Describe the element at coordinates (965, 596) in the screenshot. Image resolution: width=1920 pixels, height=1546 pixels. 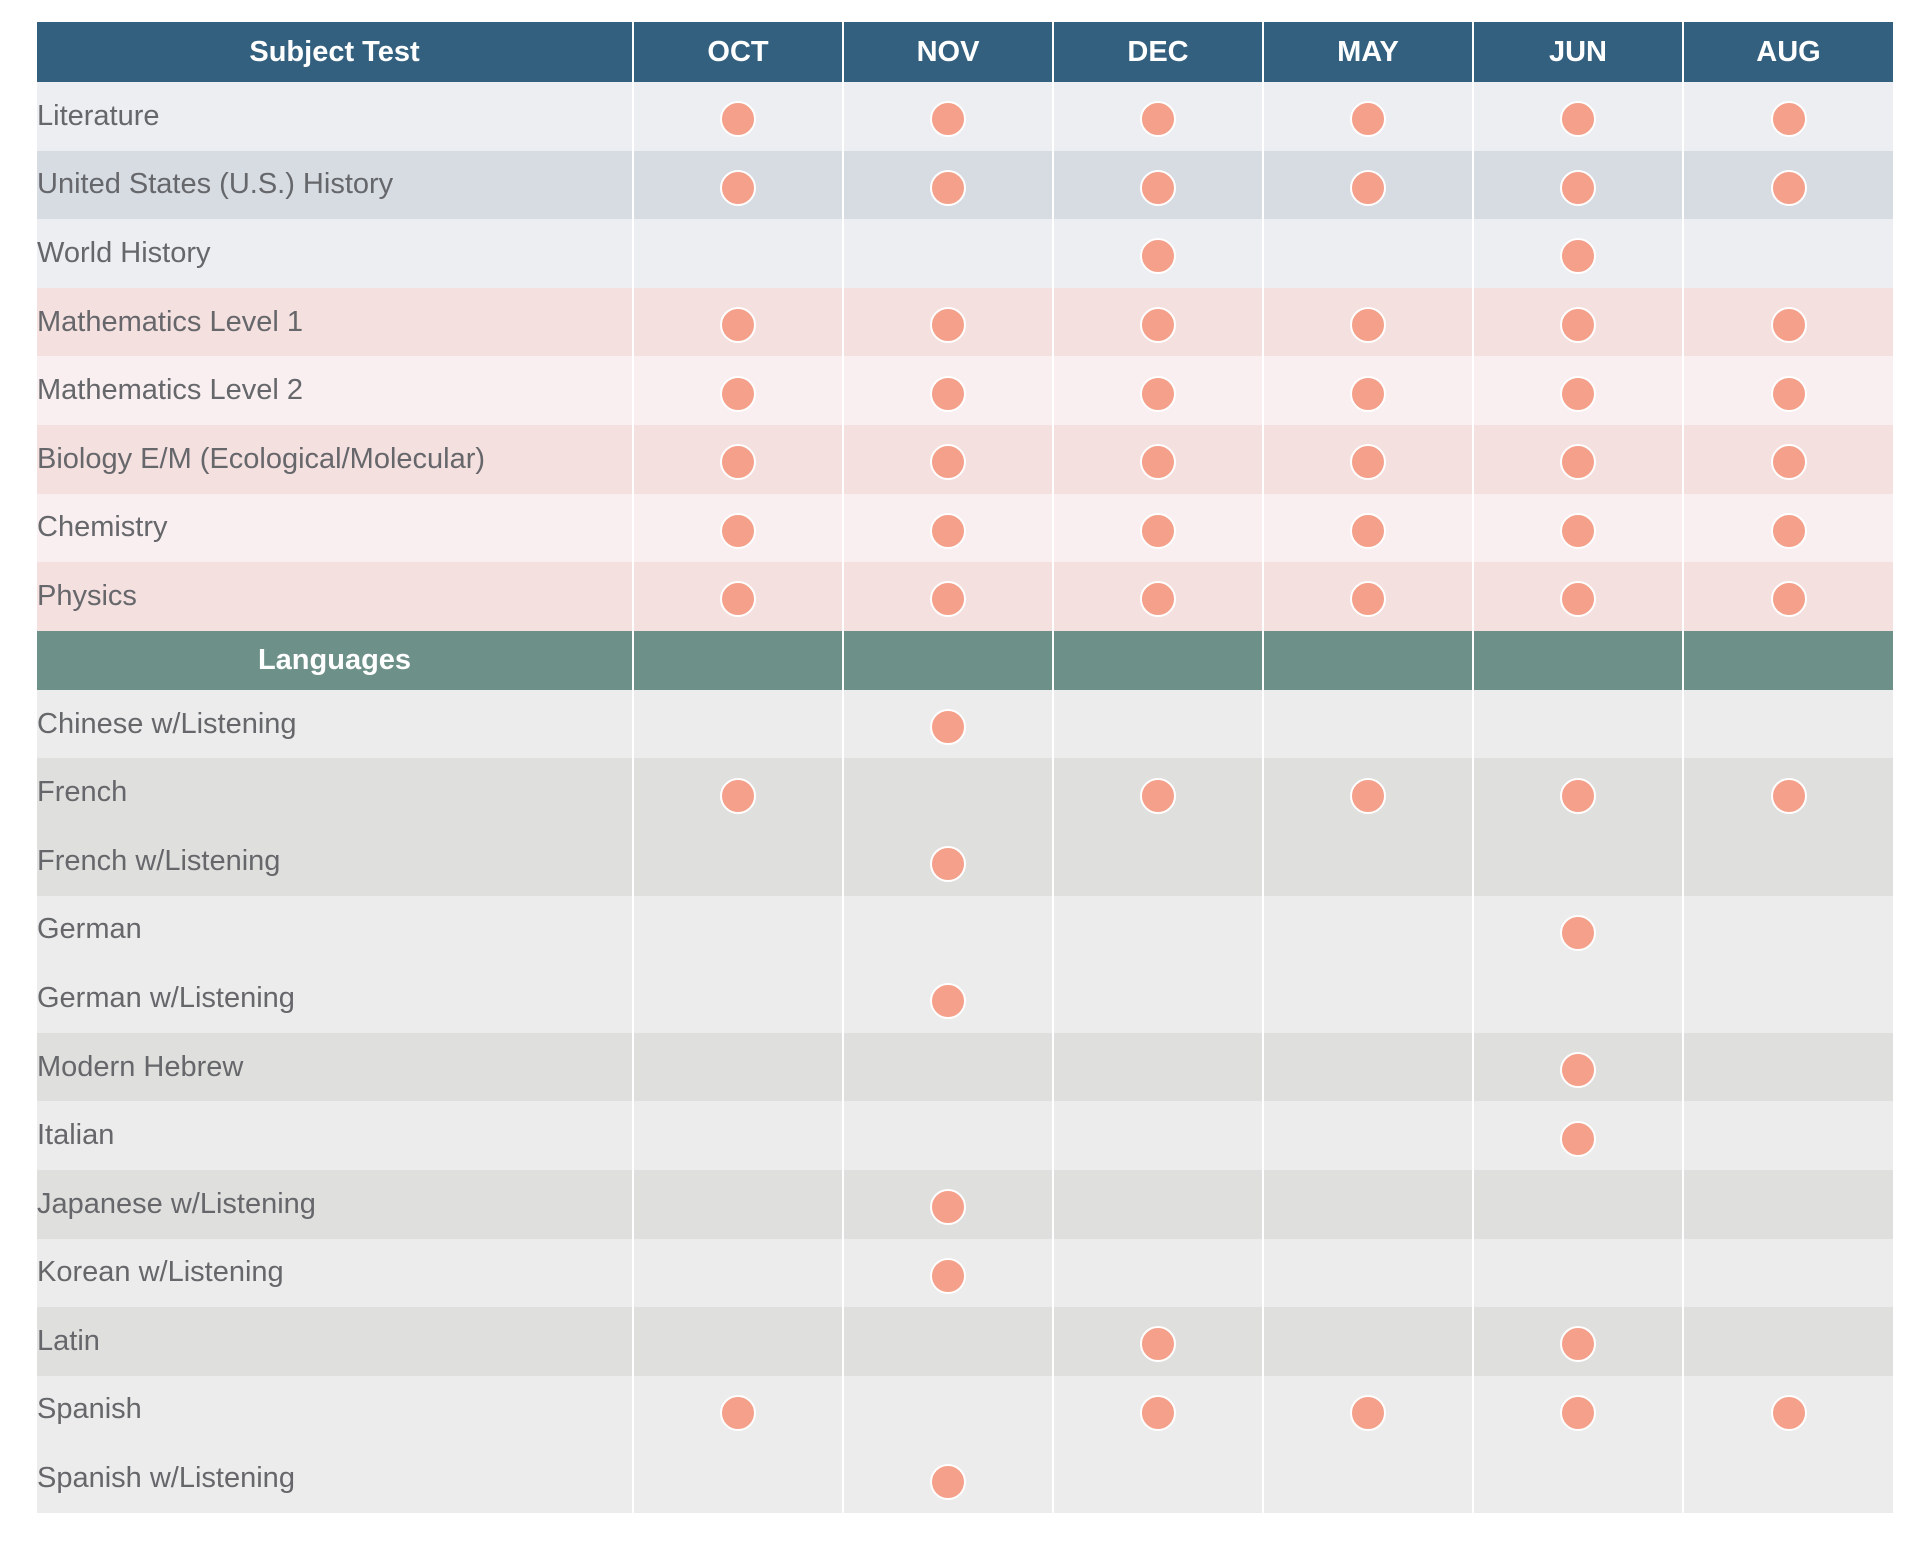
I see `table-row: Physics` at that location.